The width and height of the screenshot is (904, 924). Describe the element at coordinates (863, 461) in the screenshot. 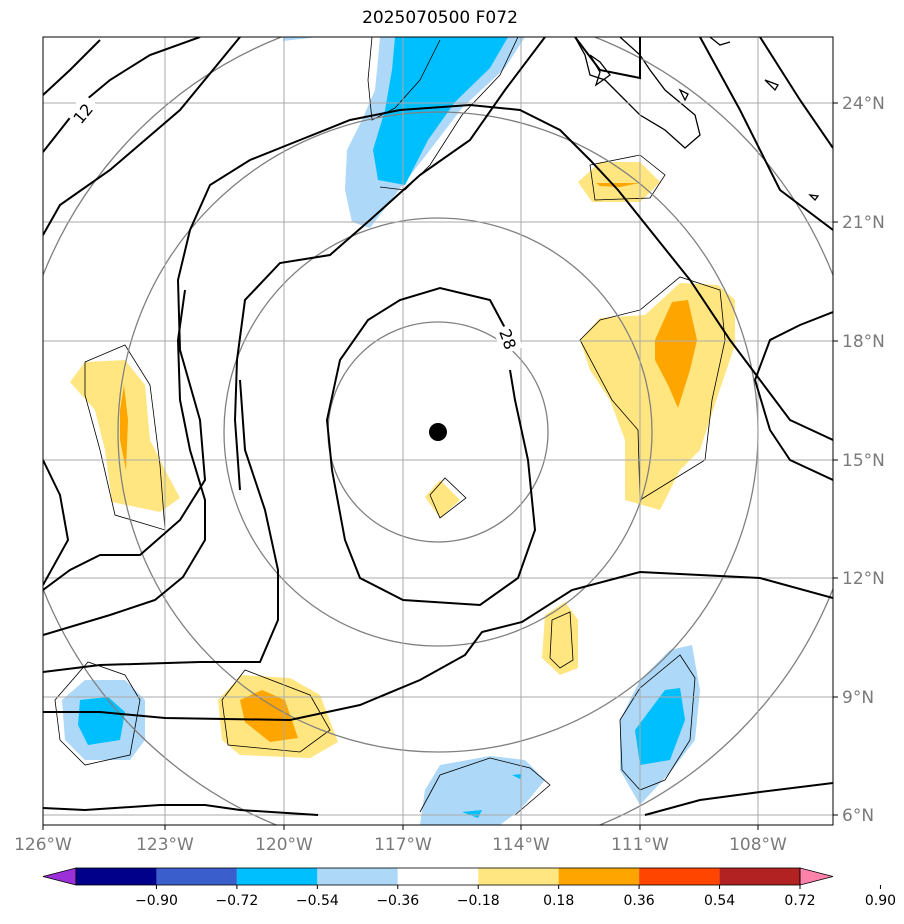

I see `lat-label-15n: 15°N` at that location.